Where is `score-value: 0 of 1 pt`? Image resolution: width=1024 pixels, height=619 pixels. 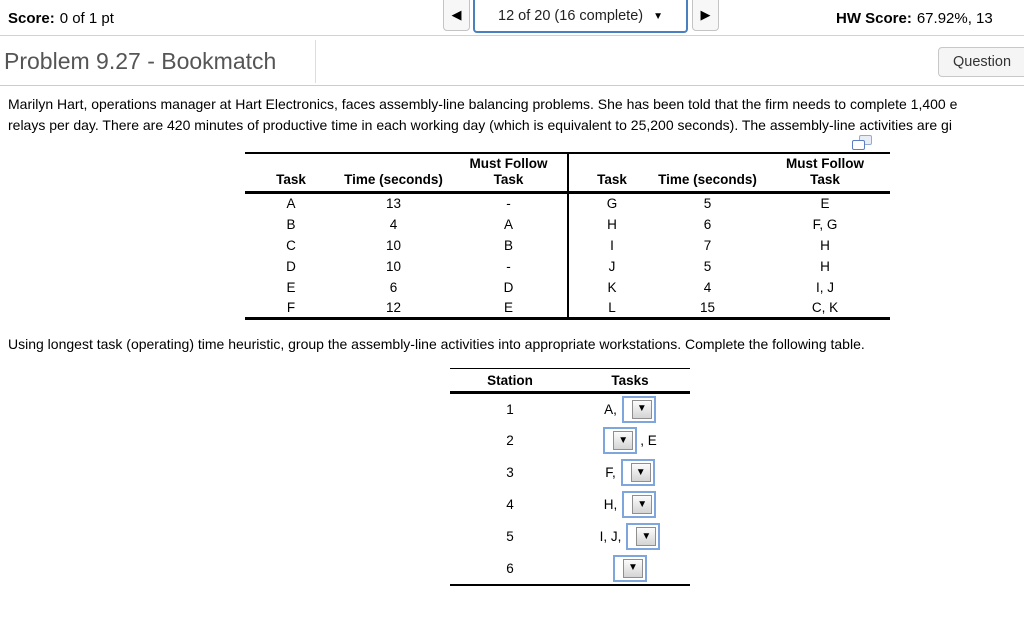
score-value: 0 of 1 pt is located at coordinates (86, 18).